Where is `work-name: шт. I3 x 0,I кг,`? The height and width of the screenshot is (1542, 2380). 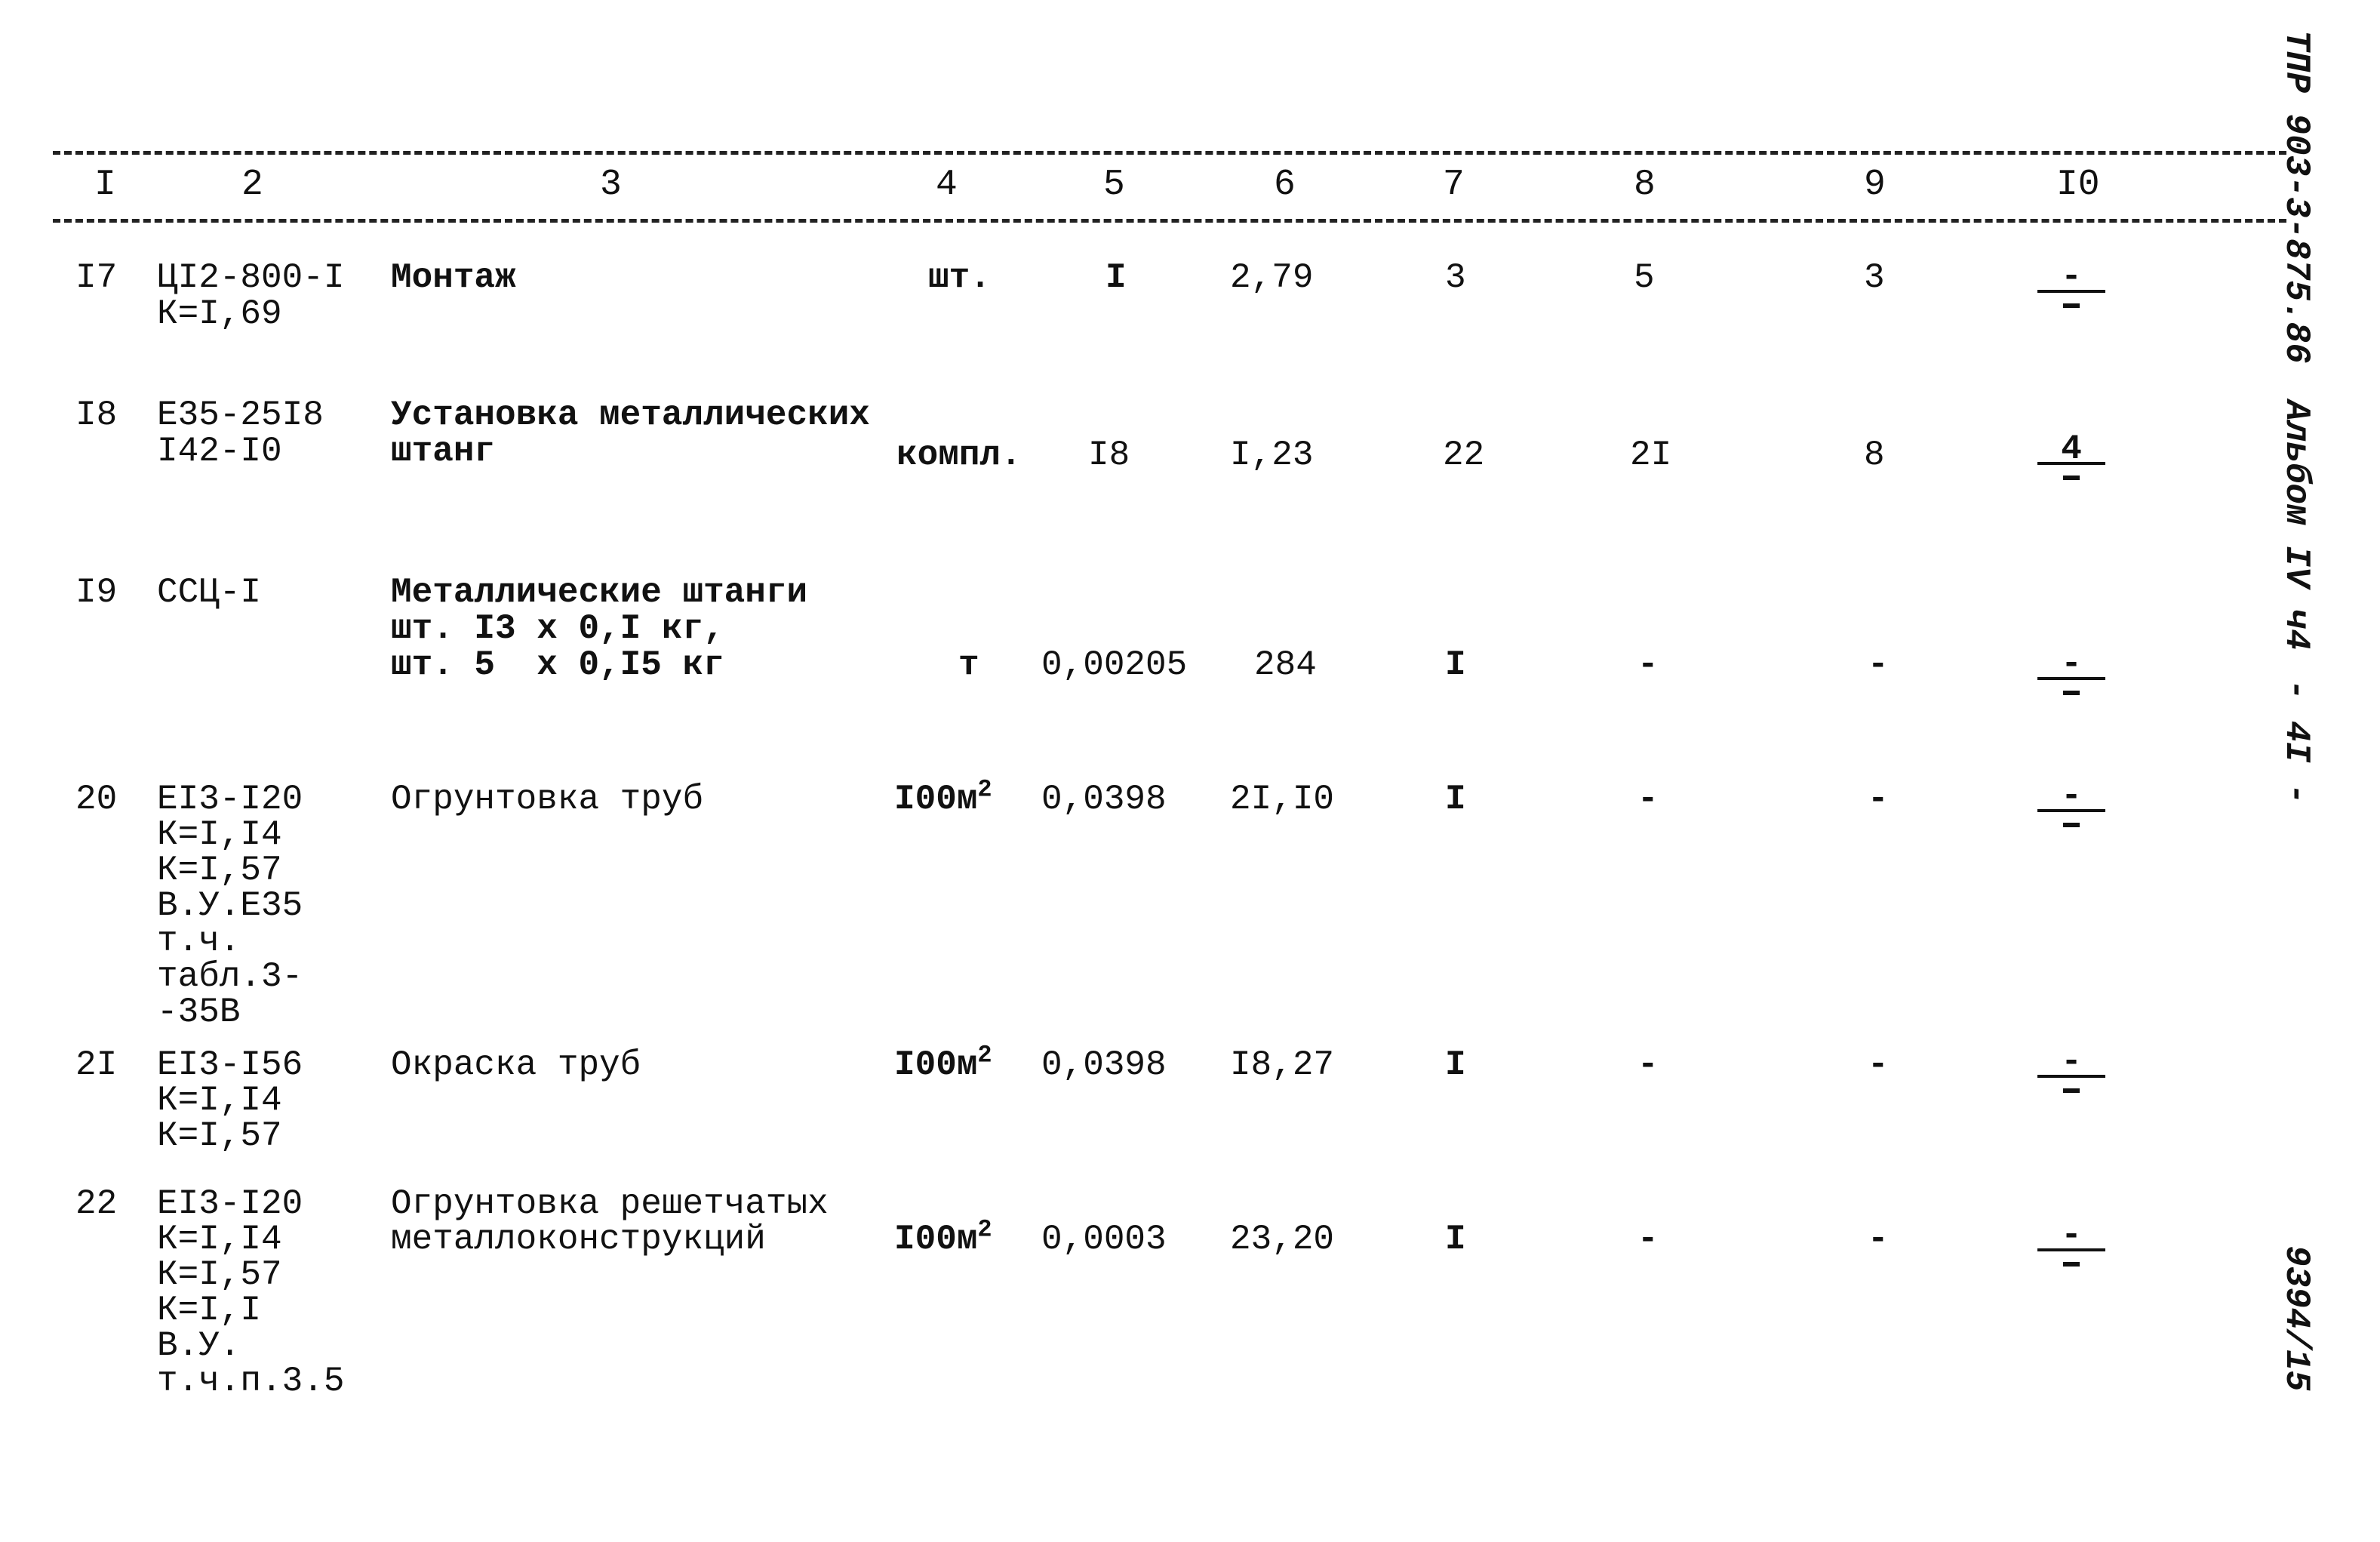 work-name: шт. I3 x 0,I кг, is located at coordinates (557, 628).